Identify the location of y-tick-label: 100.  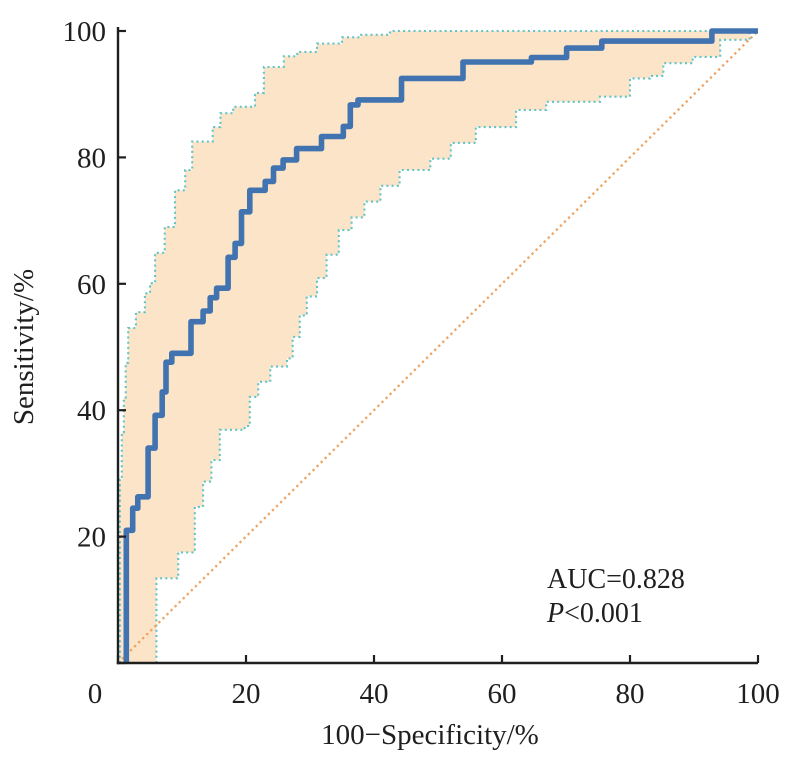
(85, 32).